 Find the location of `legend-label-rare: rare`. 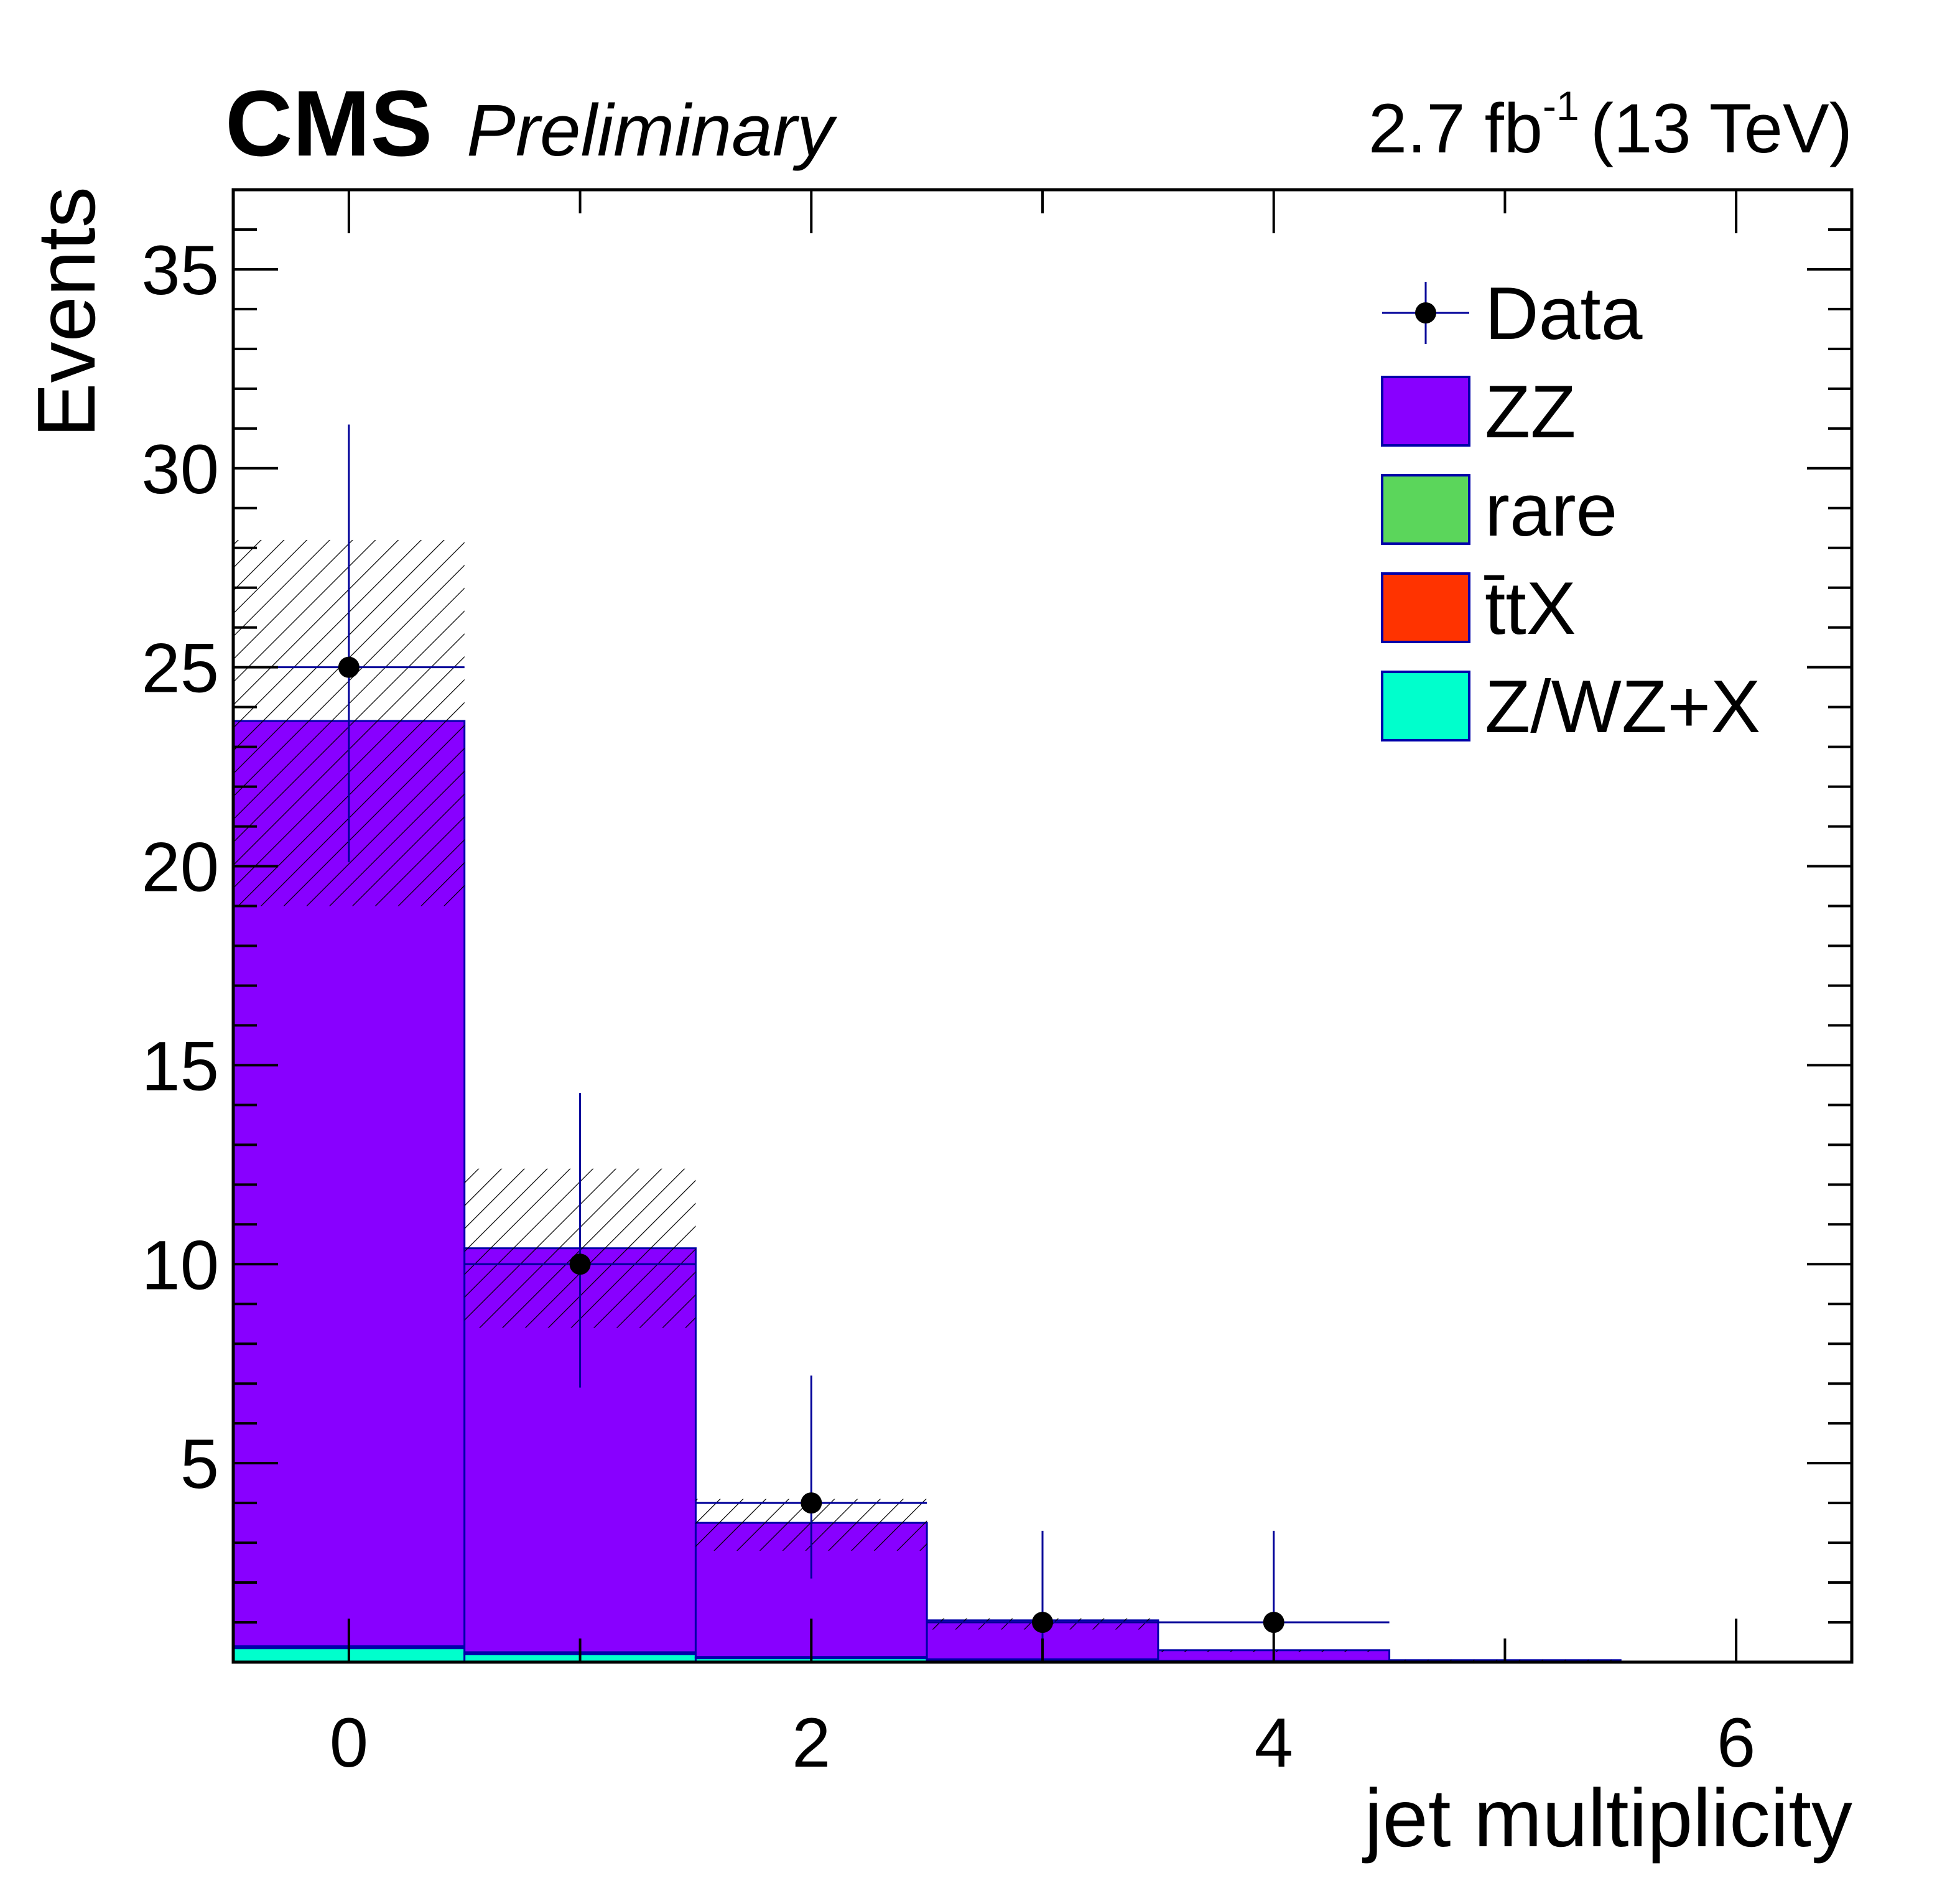

legend-label-rare: rare is located at coordinates (1551, 510).